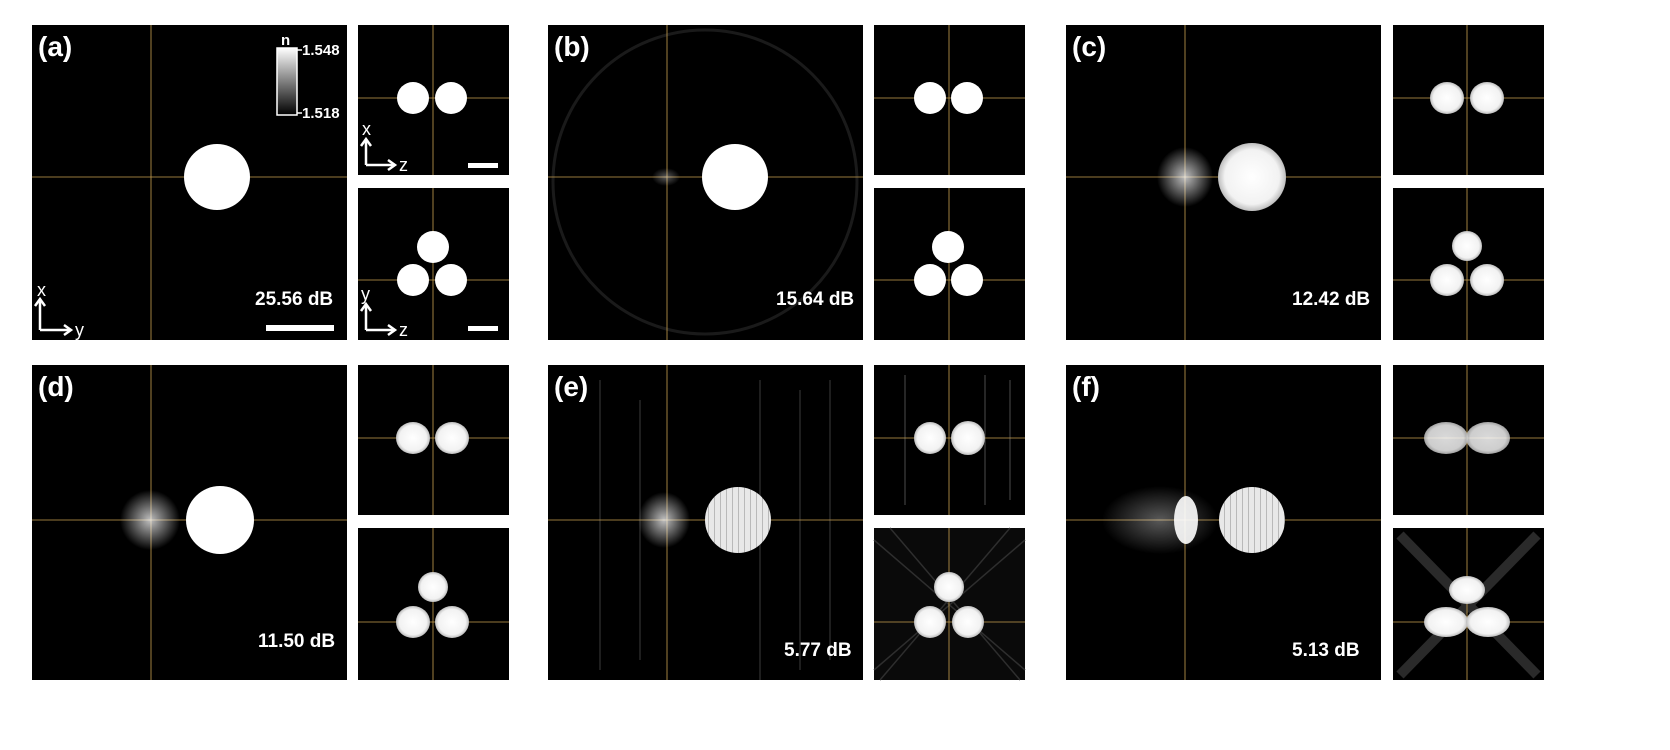  Describe the element at coordinates (1186, 520) in the screenshot. I see `ghost-core` at that location.